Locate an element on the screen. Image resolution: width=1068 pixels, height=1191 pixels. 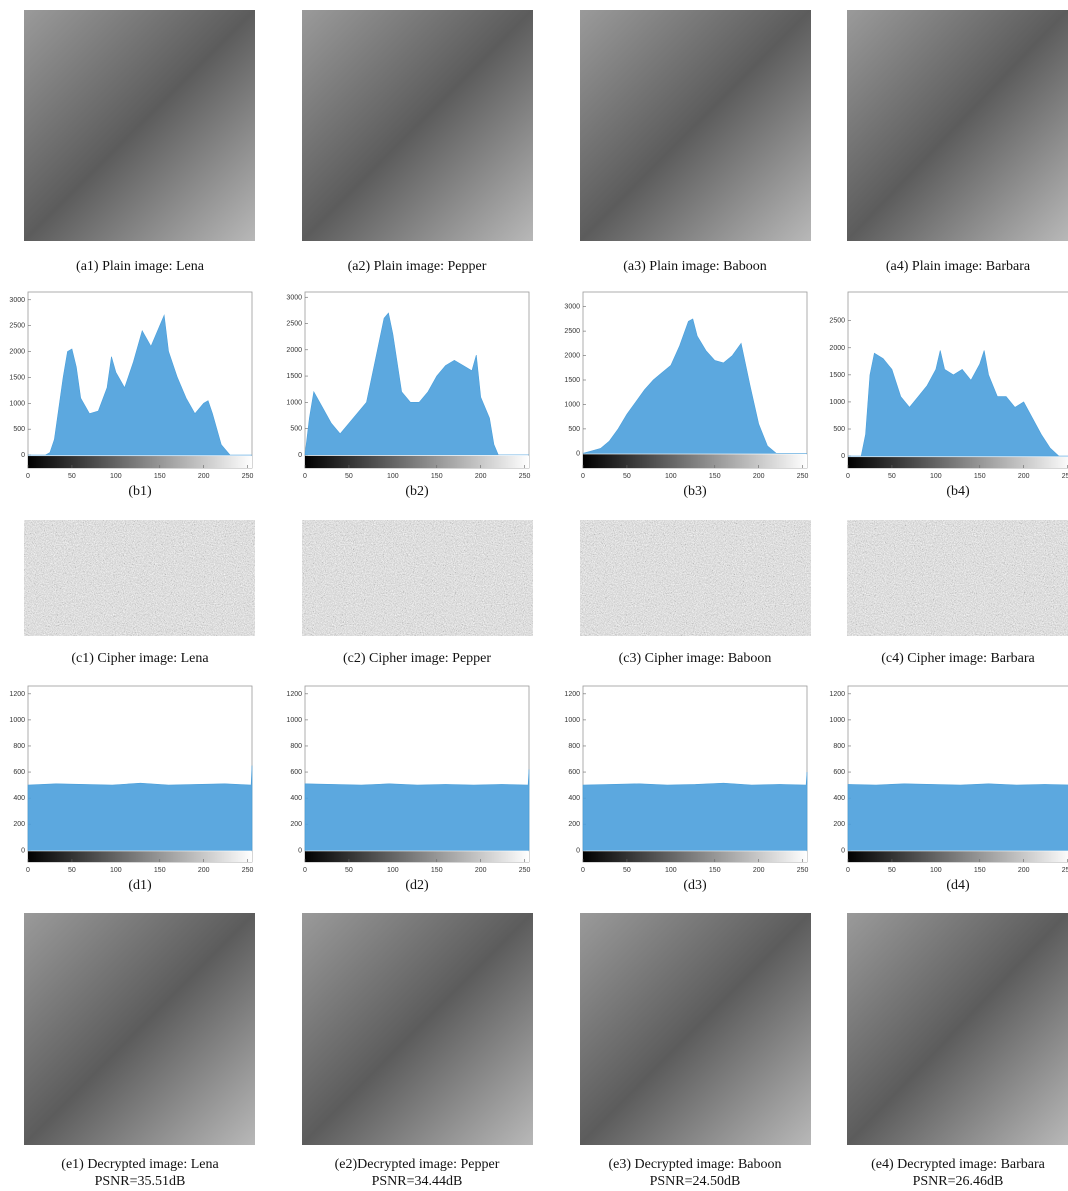
caption: (a4) Plain image: Barbara is located at coordinates (958, 266).